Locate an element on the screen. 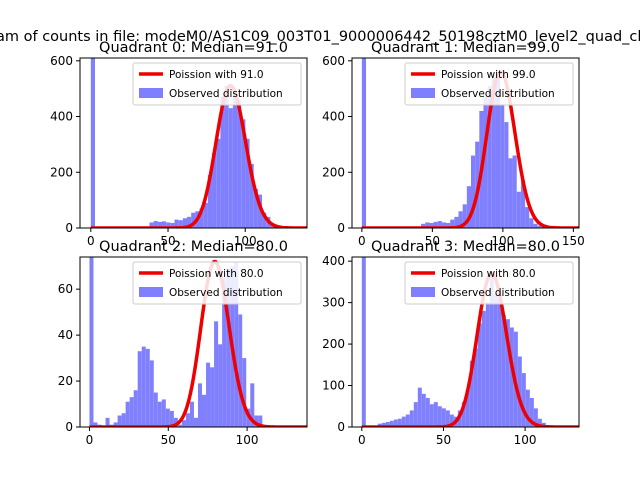 Image resolution: width=640 pixels, height=480 pixels. legend-2: Poission with 80.0 Observed distribution is located at coordinates (217, 283).